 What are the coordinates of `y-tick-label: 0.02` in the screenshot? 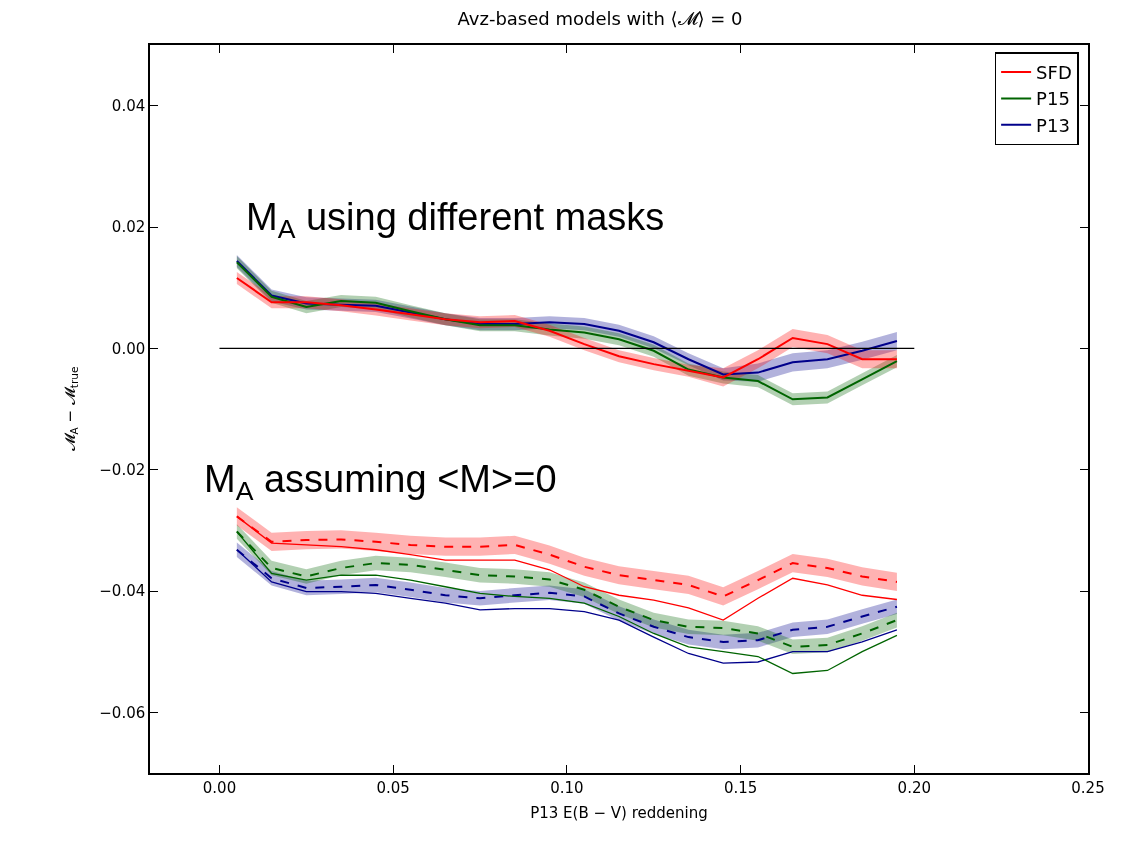 It's located at (128, 227).